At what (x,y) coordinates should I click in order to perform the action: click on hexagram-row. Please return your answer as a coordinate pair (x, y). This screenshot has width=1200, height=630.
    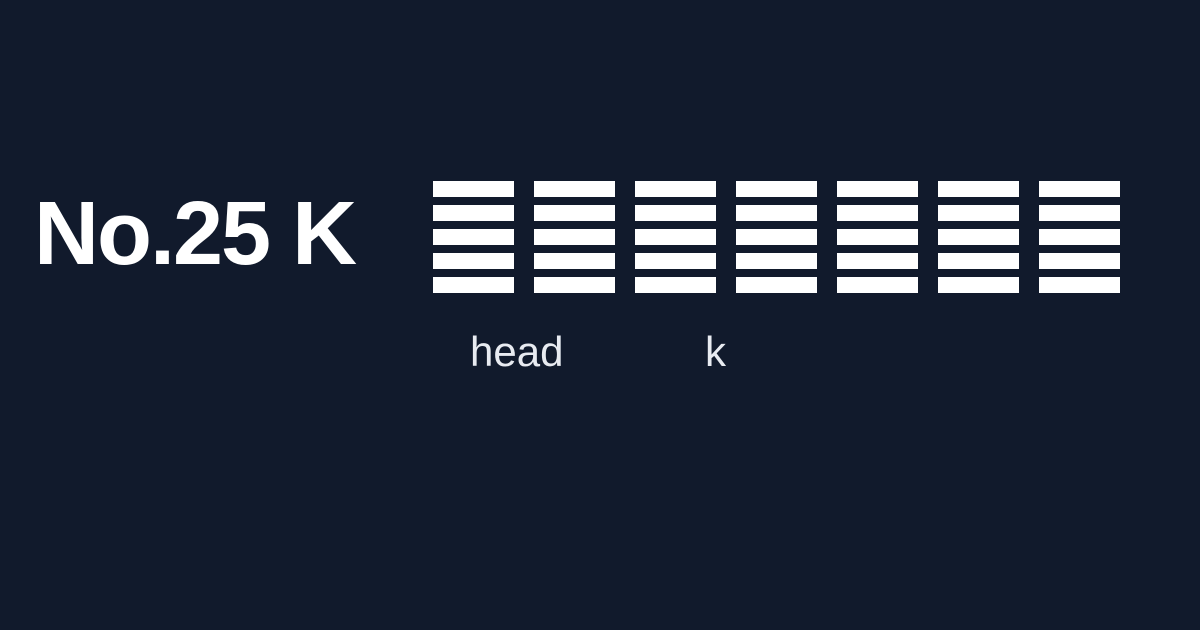
    Looking at the image, I should click on (776, 237).